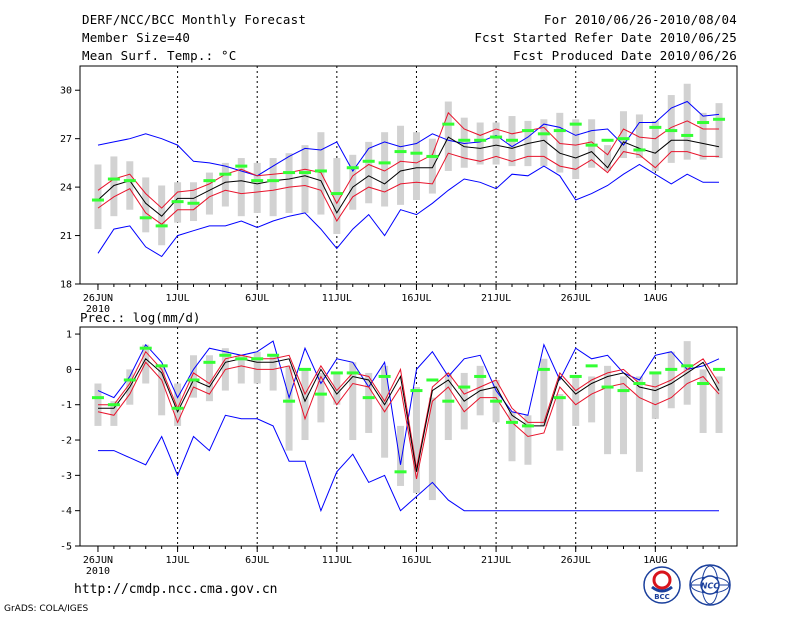 This screenshot has height=618, width=800. I want to click on precip-title: Prec.: log(mm/d), so click(140, 317).